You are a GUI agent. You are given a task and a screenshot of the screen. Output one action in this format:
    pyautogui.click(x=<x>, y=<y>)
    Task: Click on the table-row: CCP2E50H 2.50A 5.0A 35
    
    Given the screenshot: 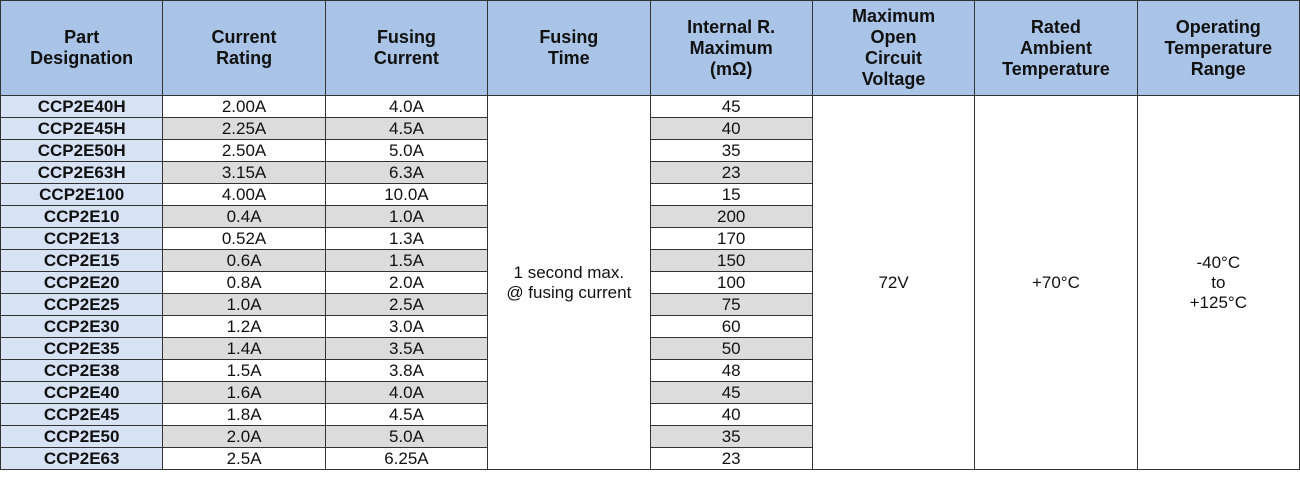 What is the action you would take?
    pyautogui.click(x=650, y=150)
    